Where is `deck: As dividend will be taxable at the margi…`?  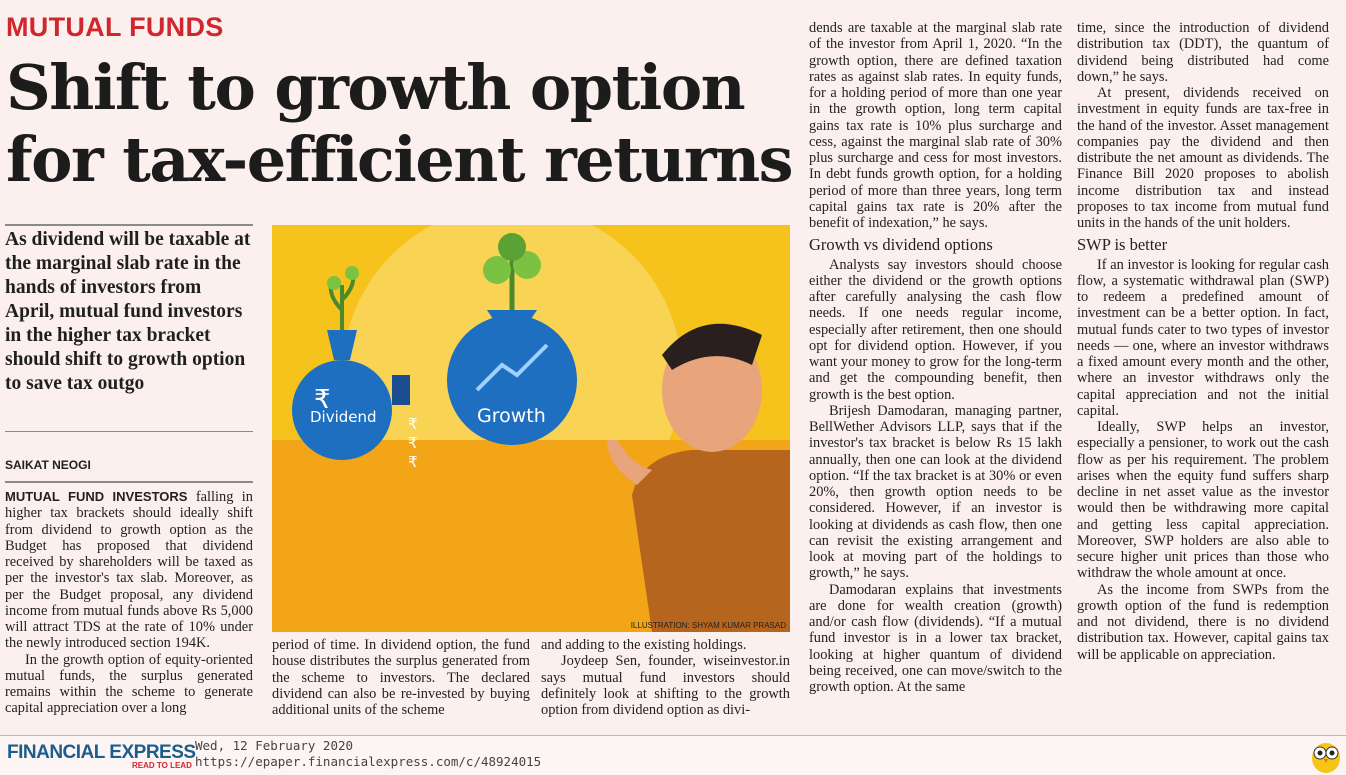
deck: As dividend will be taxable at the margi… is located at coordinates (128, 311).